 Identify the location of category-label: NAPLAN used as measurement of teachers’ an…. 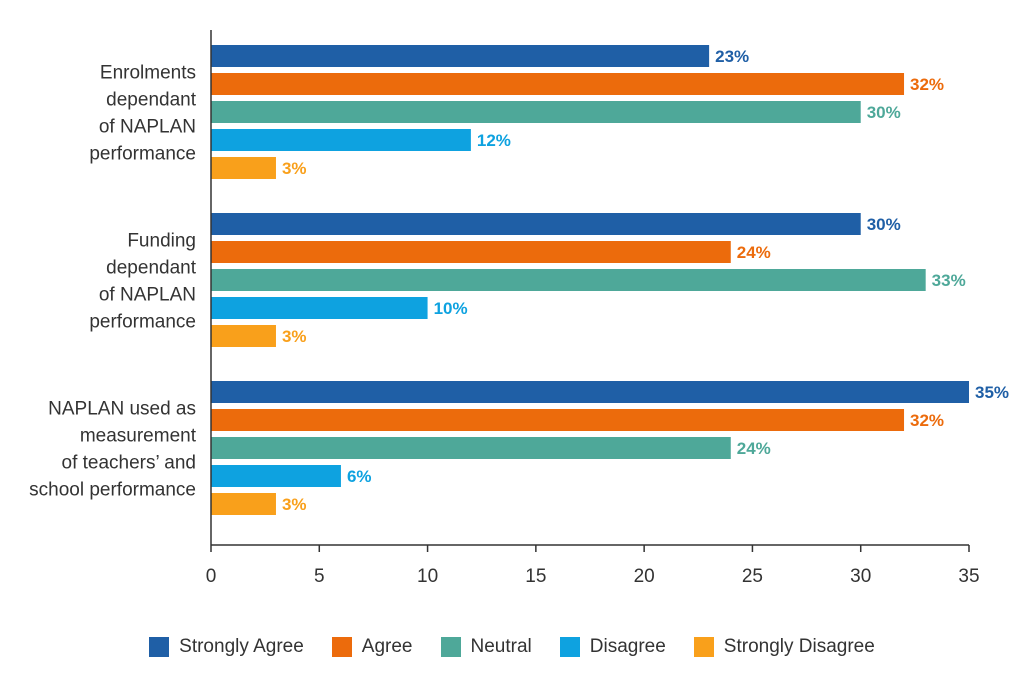
(113, 450).